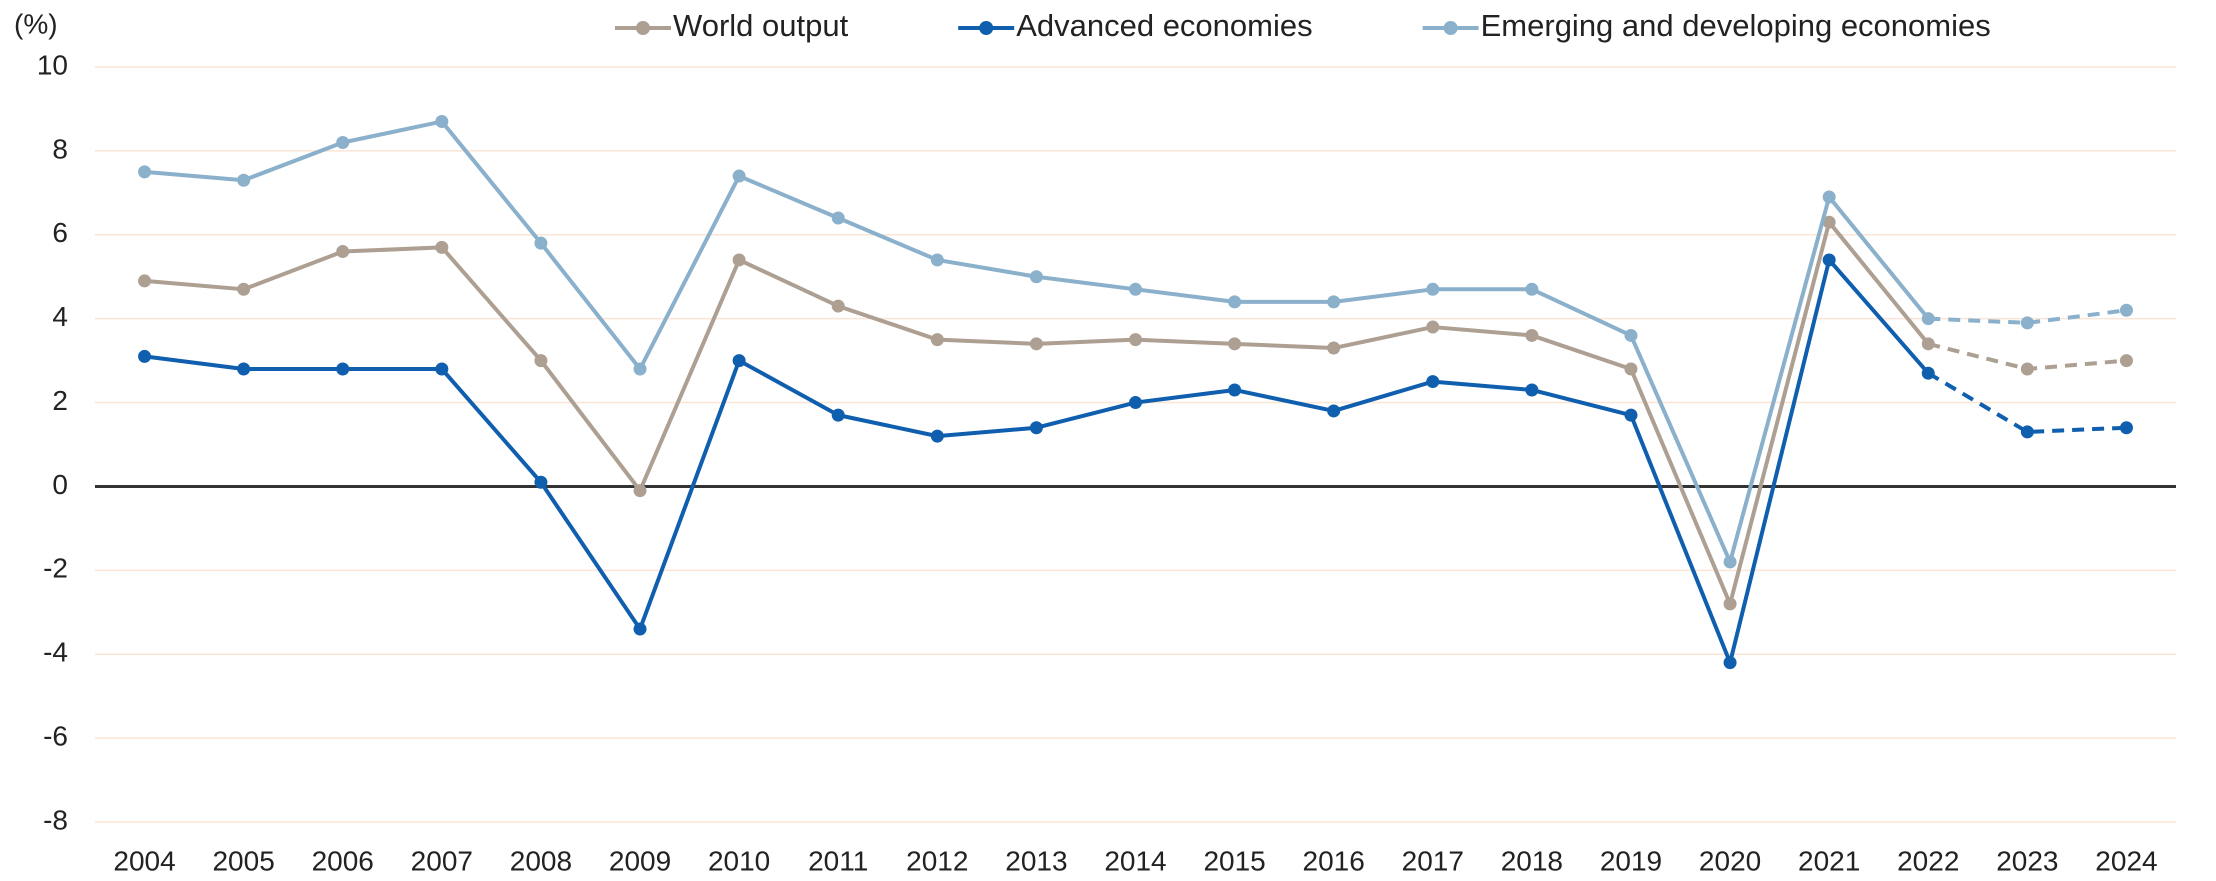 This screenshot has width=2216, height=881. Describe the element at coordinates (36, 23) in the screenshot. I see `y-axis-label: (%)` at that location.